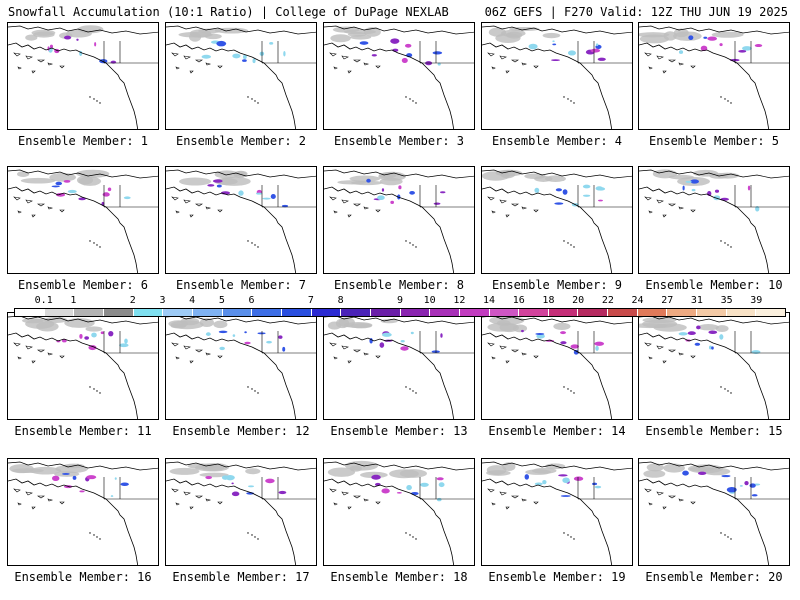  I want to click on ensemble-member-caption: Ensemble Member: 10, so click(714, 285).